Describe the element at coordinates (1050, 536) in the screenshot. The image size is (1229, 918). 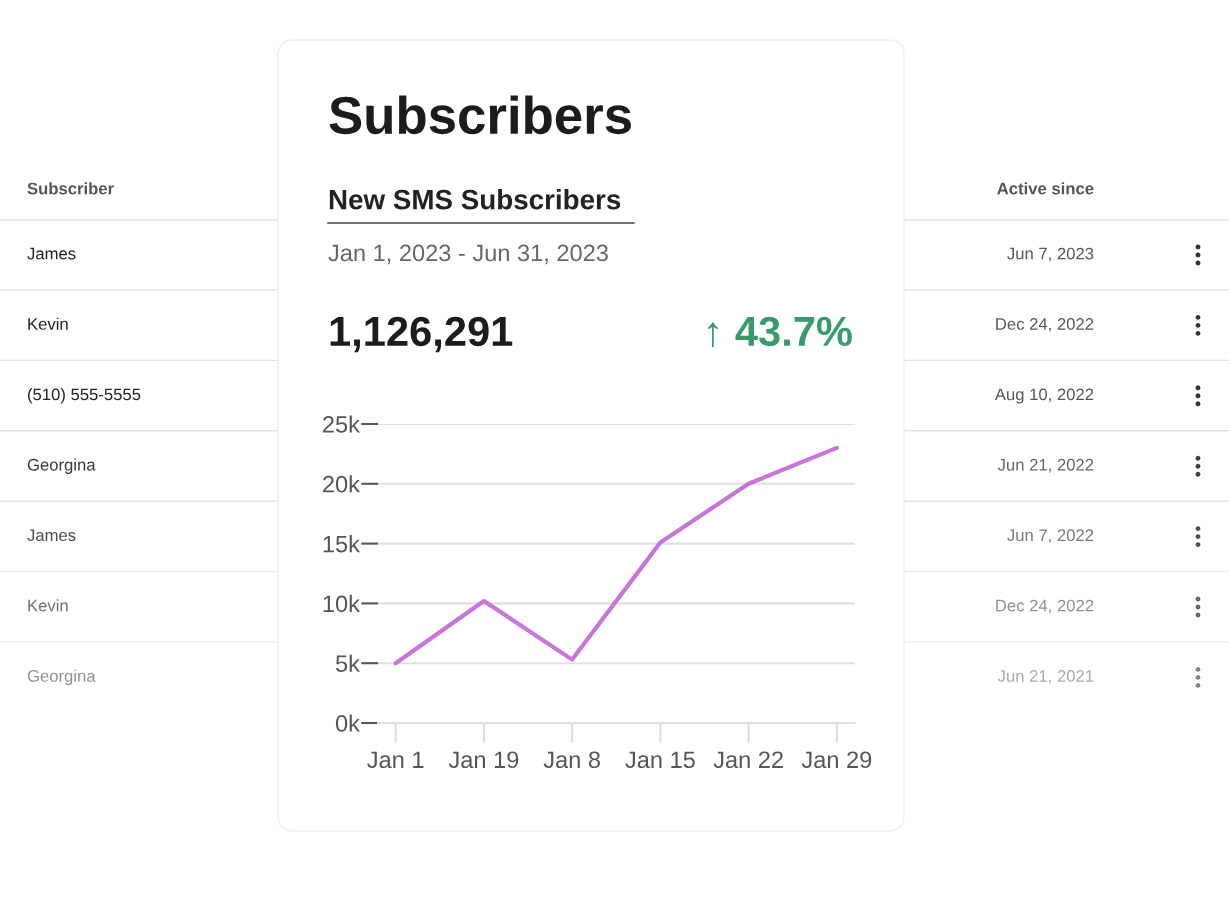
I see `text: Jun 7, 2022` at that location.